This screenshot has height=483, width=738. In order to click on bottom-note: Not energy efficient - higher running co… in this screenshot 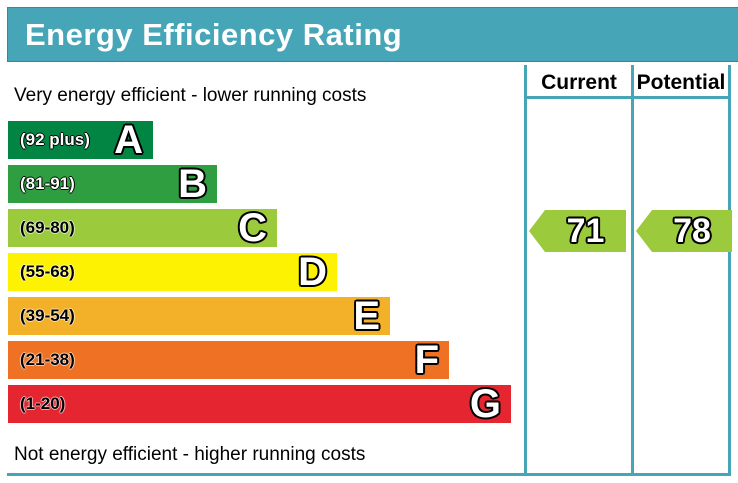, I will do `click(190, 454)`.